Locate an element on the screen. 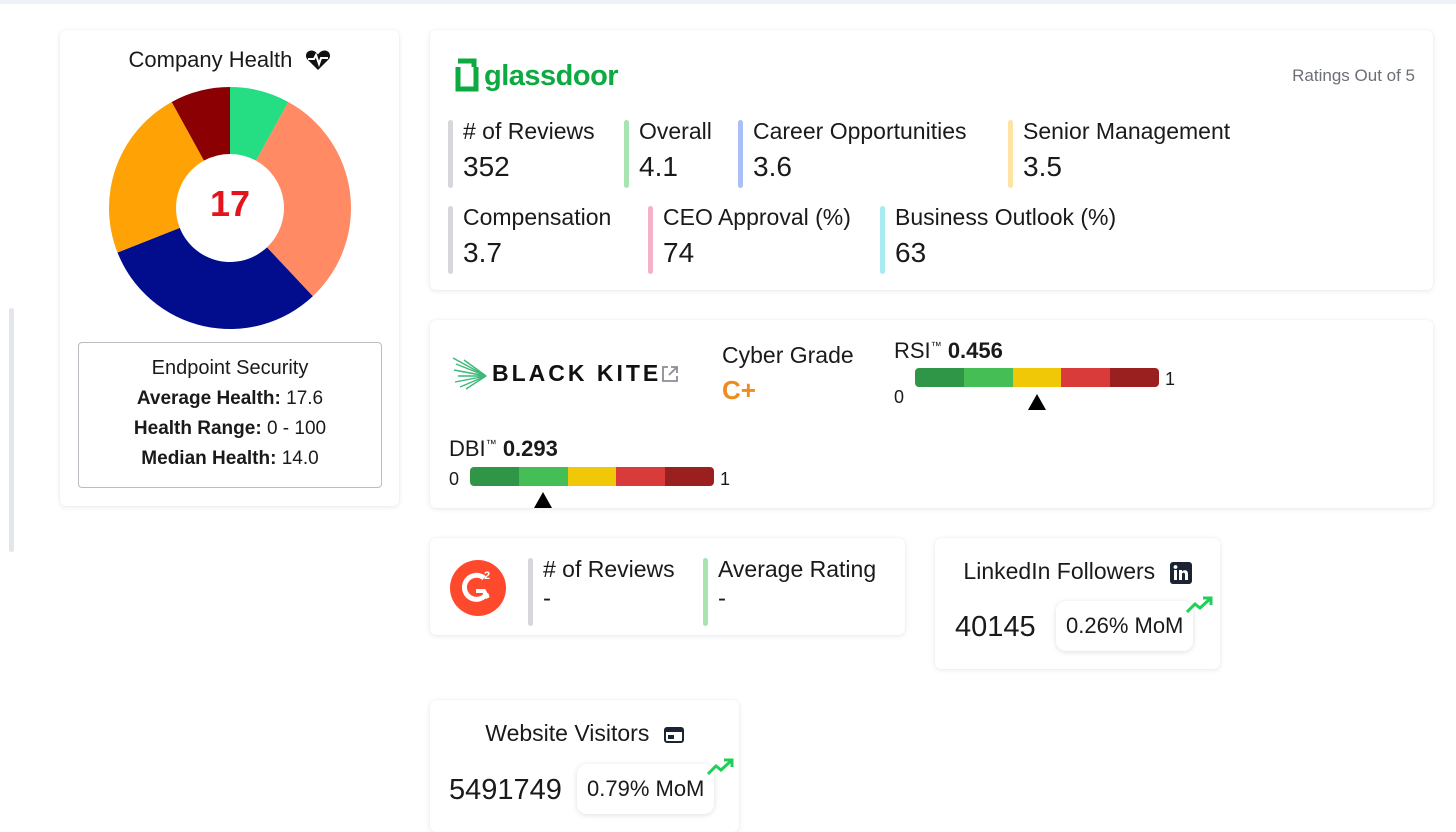 The width and height of the screenshot is (1456, 832). linkedin-heading: LinkedIn Followers is located at coordinates (1077, 571).